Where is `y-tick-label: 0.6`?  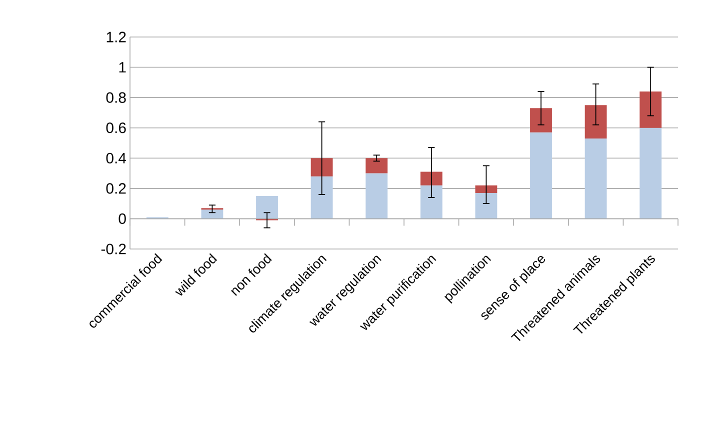 y-tick-label: 0.6 is located at coordinates (116, 128).